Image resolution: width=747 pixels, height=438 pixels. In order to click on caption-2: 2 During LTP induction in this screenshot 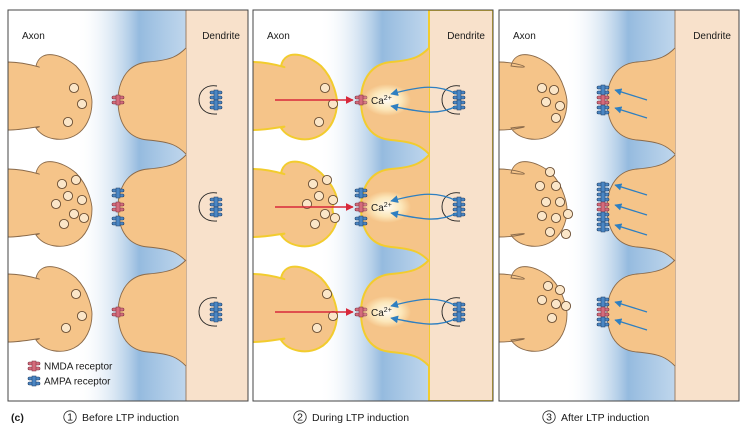, I will do `click(351, 417)`.